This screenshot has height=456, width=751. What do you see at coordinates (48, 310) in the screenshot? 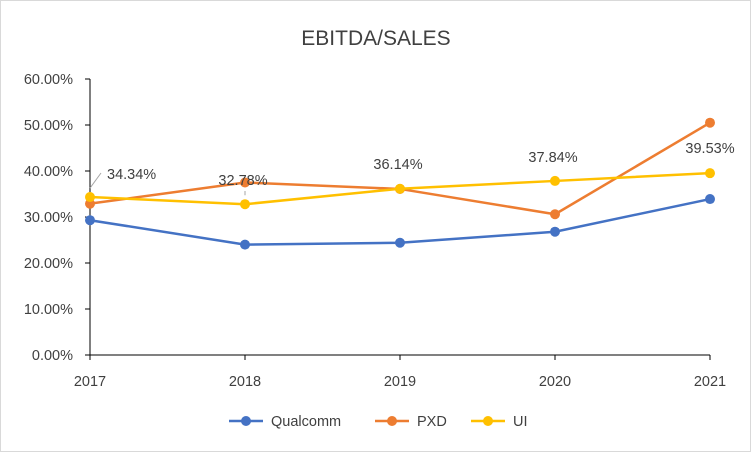
I see `y-tick-label: 10.00%` at bounding box center [48, 310].